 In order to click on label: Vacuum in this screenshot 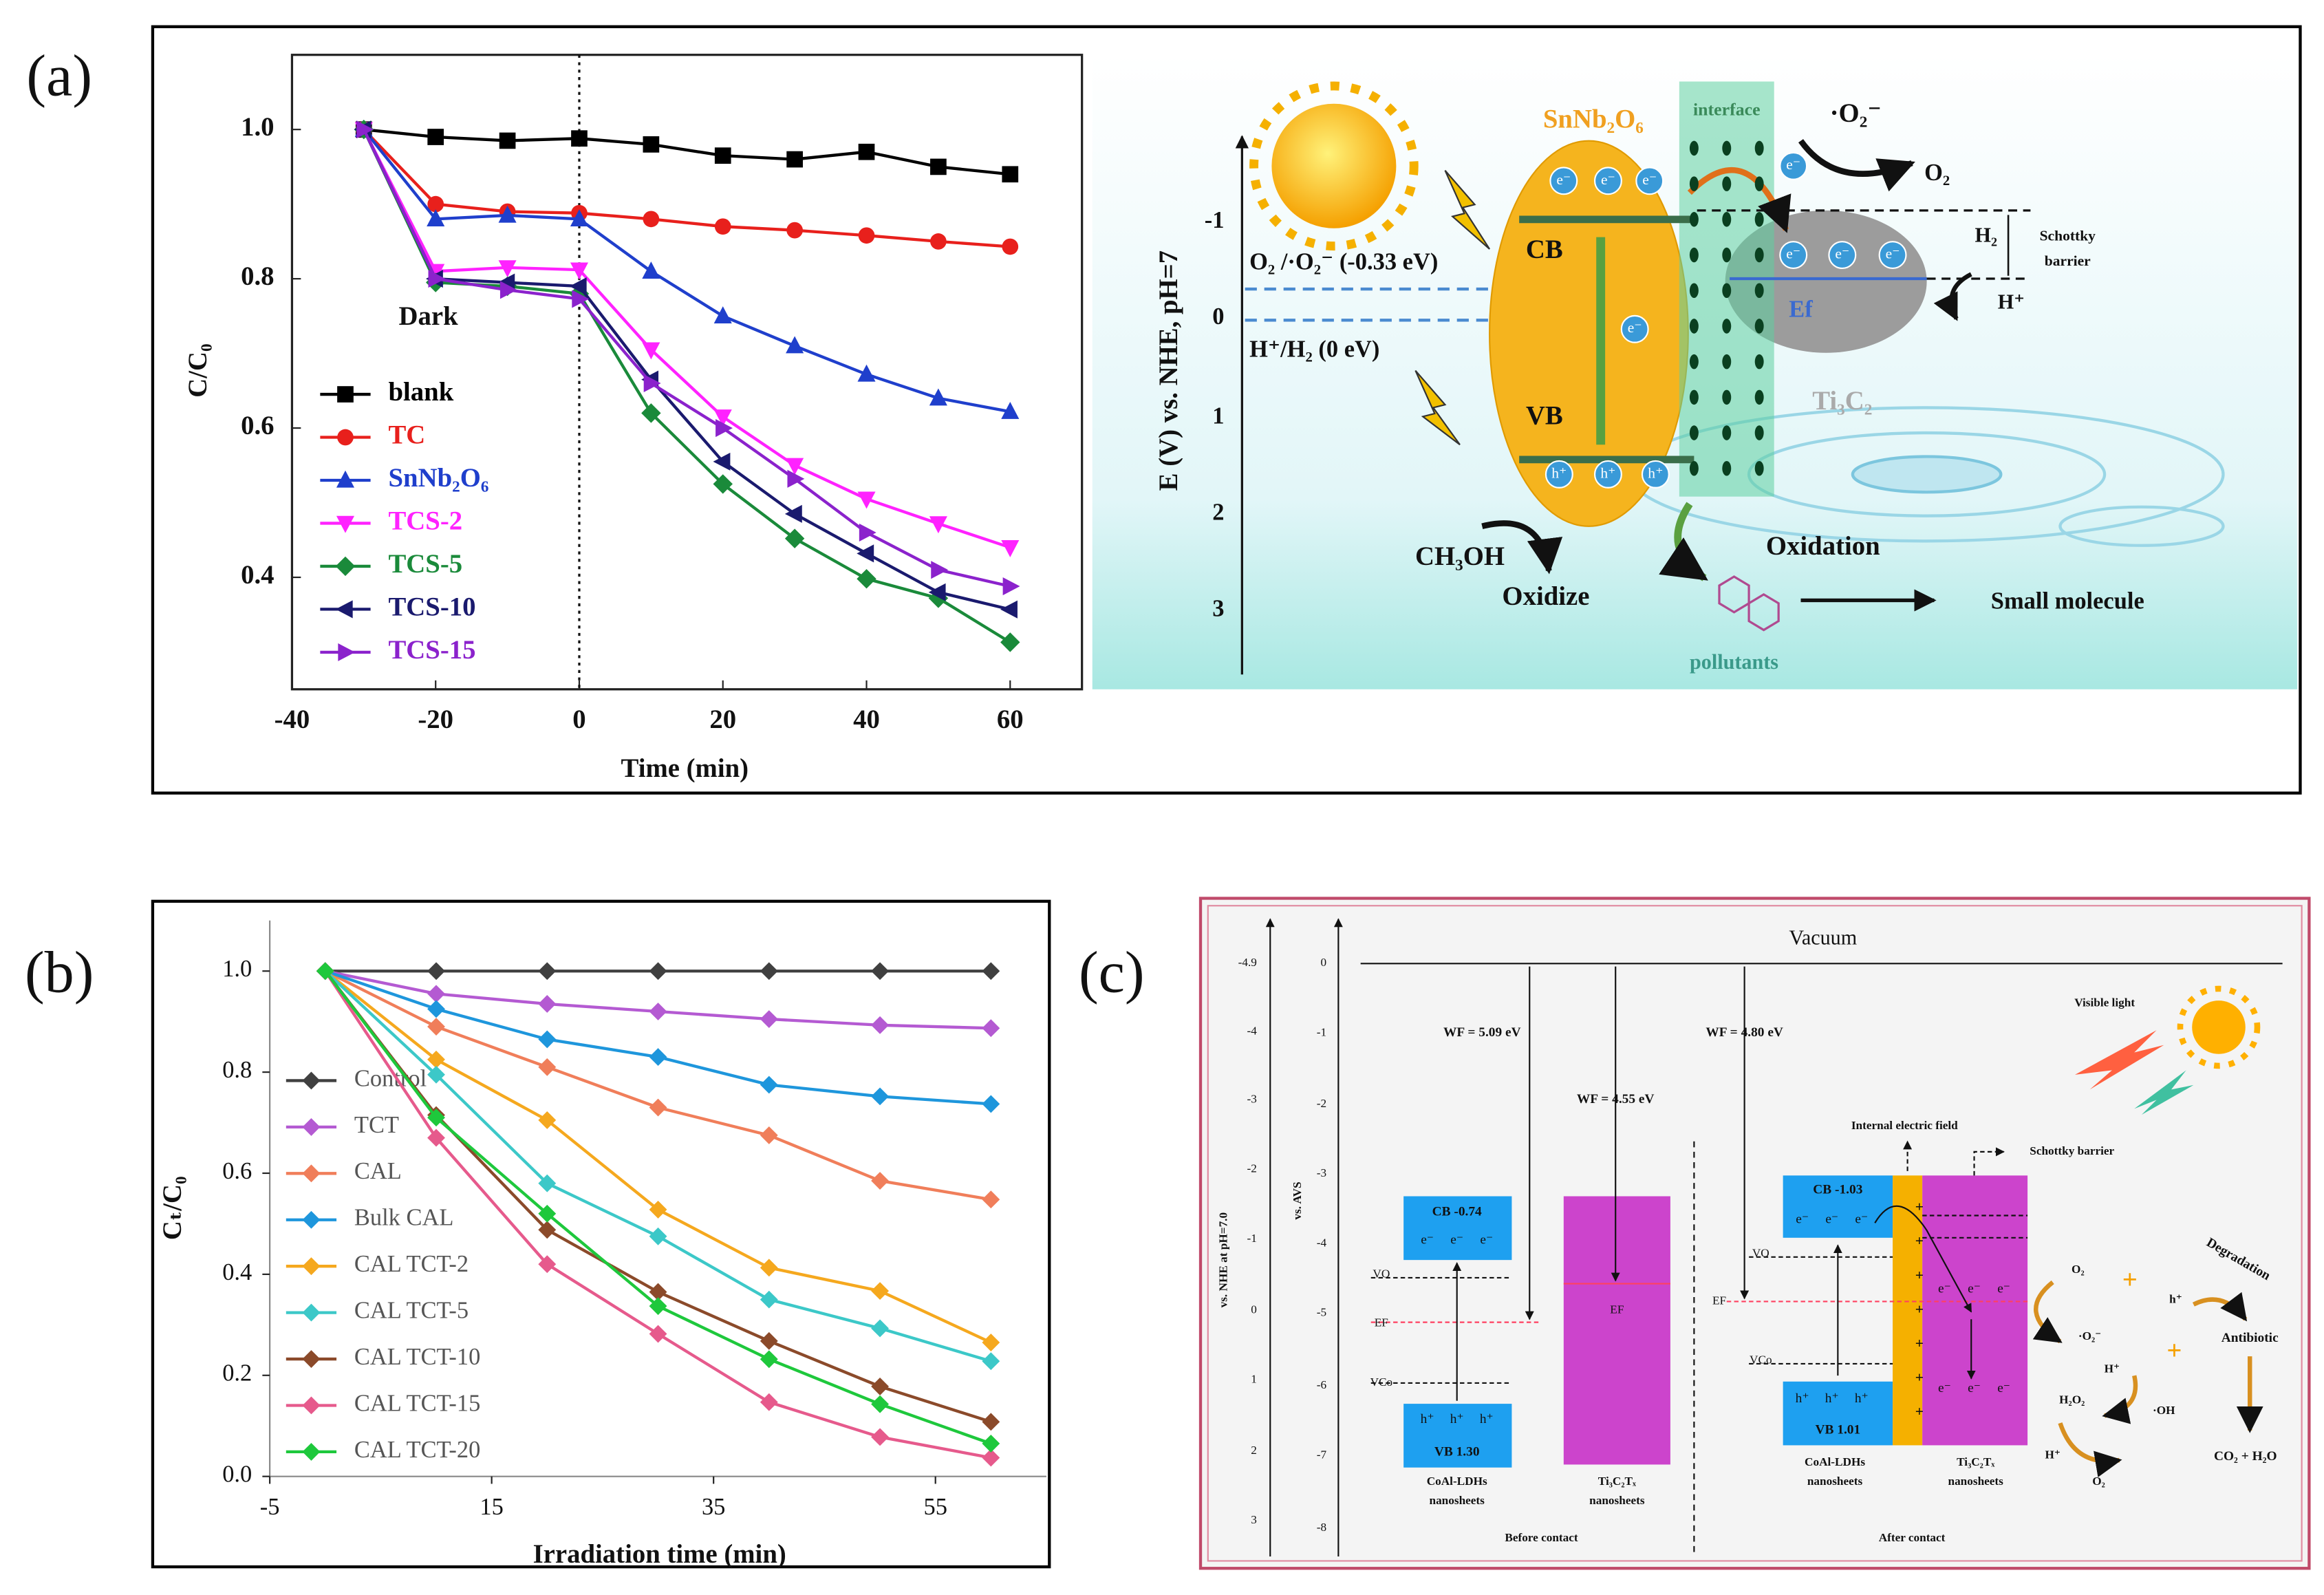, I will do `click(1823, 938)`.